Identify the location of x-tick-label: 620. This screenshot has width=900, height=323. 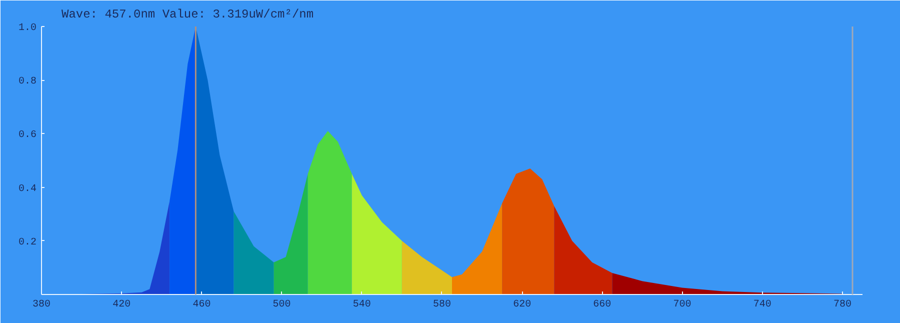
(522, 305).